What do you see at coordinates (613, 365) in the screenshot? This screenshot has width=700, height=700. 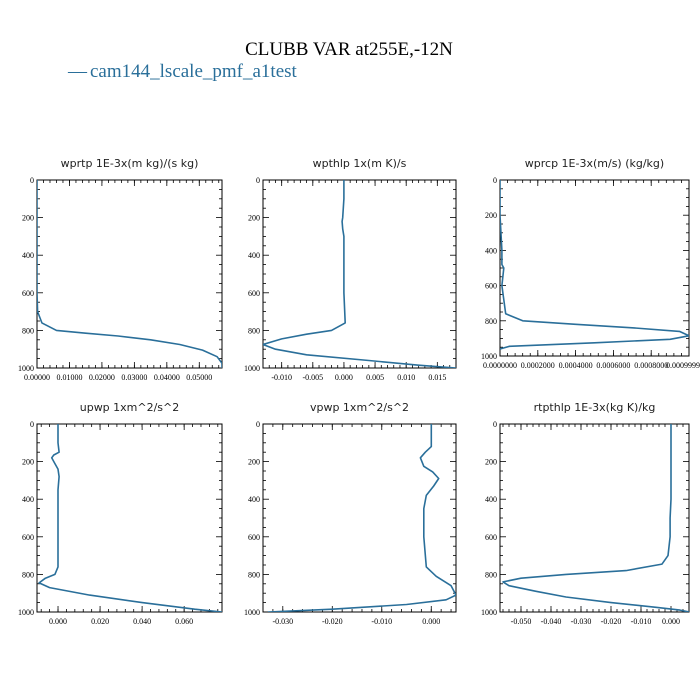 I see `x-tick-label: 0.0006000` at bounding box center [613, 365].